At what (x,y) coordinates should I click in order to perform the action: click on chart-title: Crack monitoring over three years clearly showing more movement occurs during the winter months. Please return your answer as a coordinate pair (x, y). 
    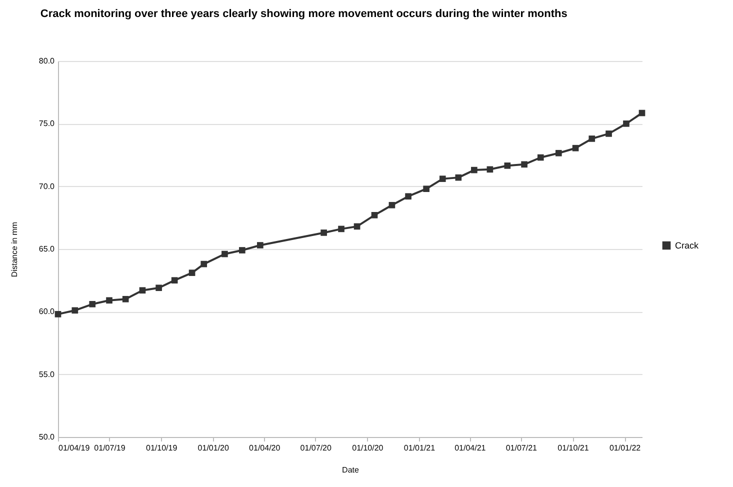
    Looking at the image, I should click on (304, 14).